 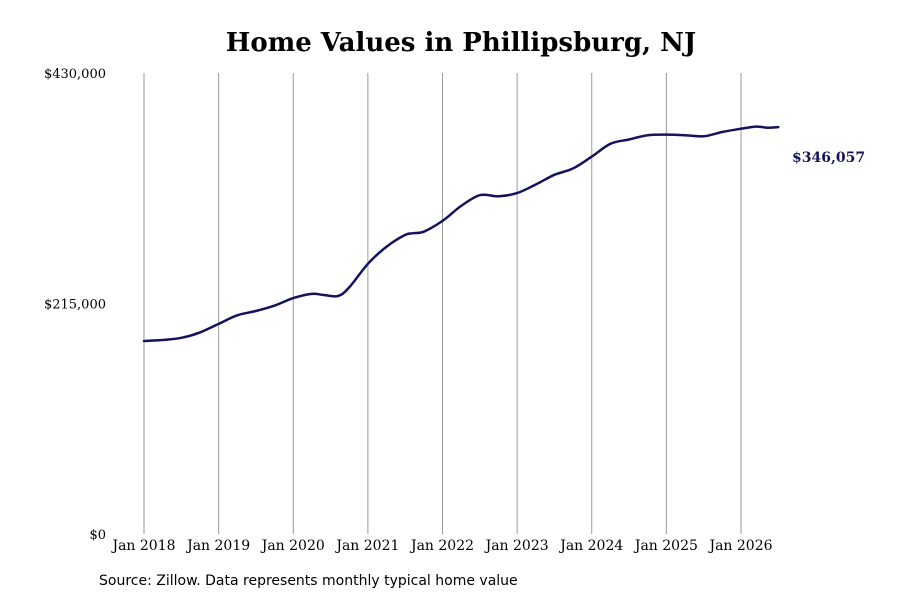 I want to click on chart-title: Home Values in Phillipsburg, NJ, so click(x=461, y=43).